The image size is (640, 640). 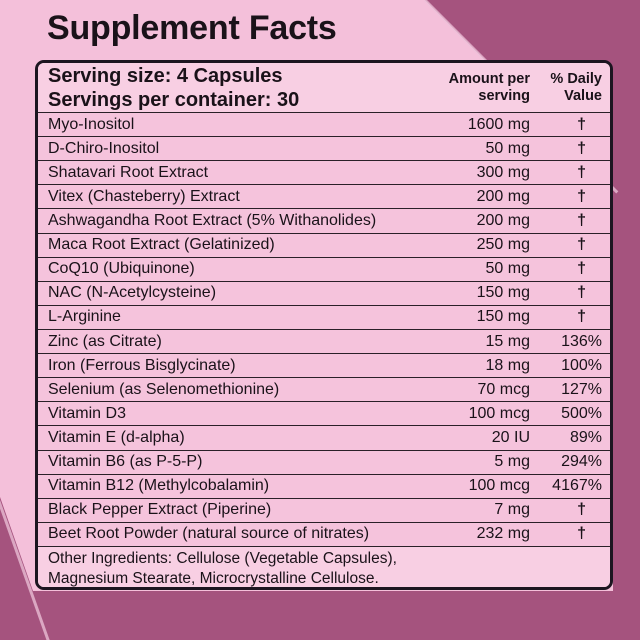 I want to click on ingredient-name: Vitamin D3, so click(x=87, y=413).